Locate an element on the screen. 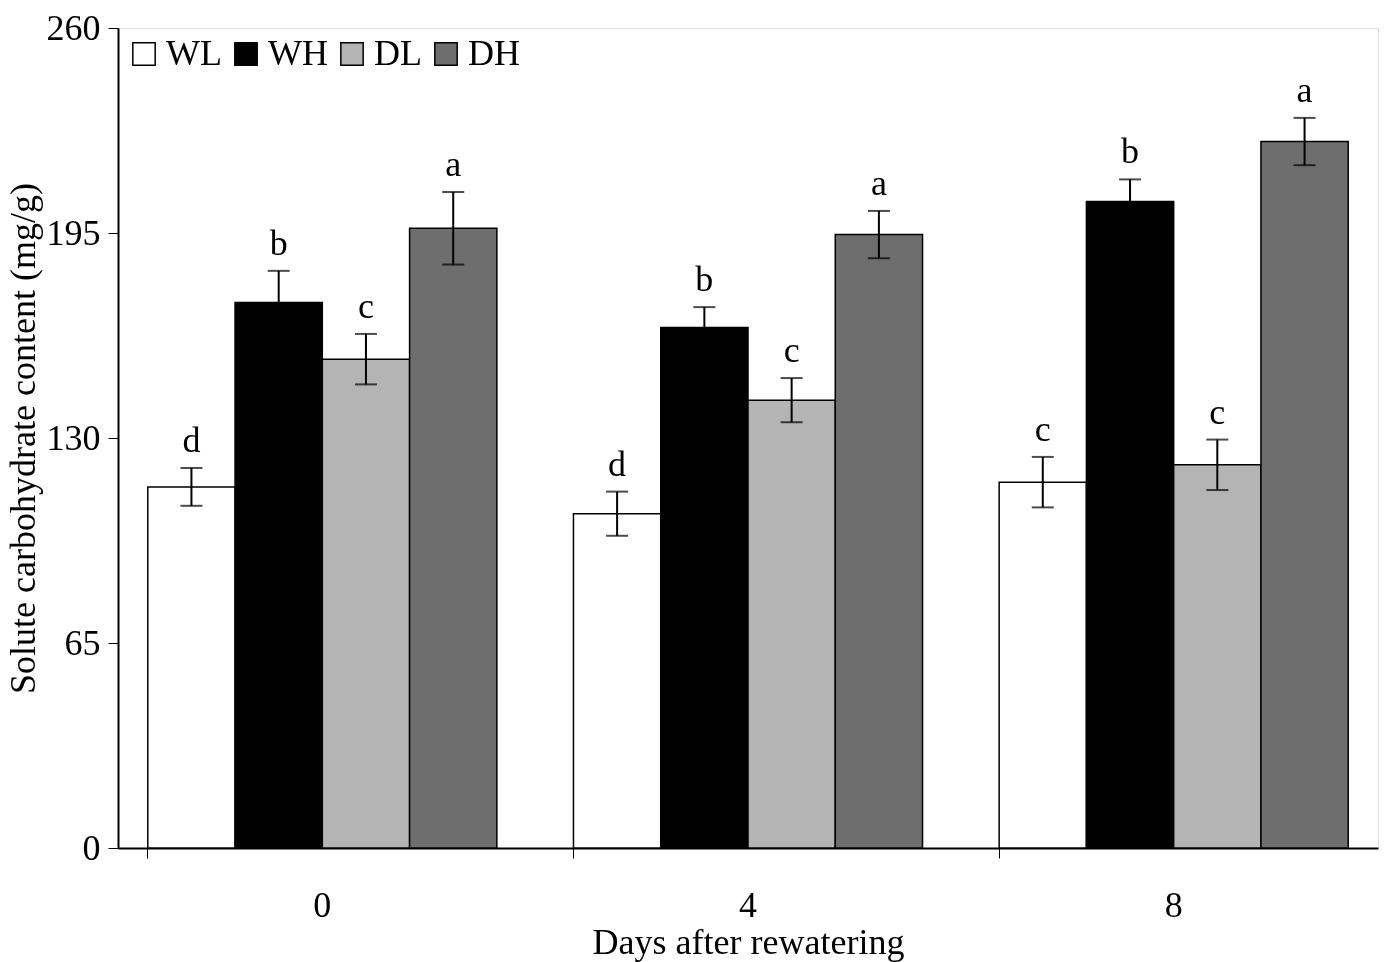 The width and height of the screenshot is (1388, 962). y-tick-label: 260 is located at coordinates (73, 27).